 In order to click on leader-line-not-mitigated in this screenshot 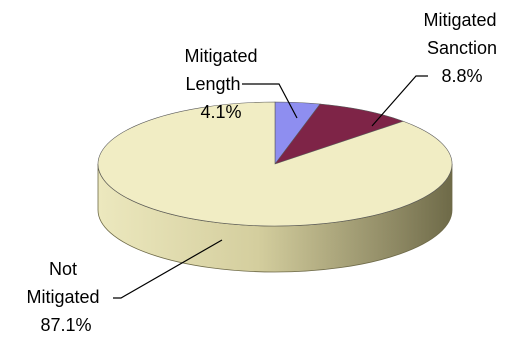, I will do `click(168, 269)`.